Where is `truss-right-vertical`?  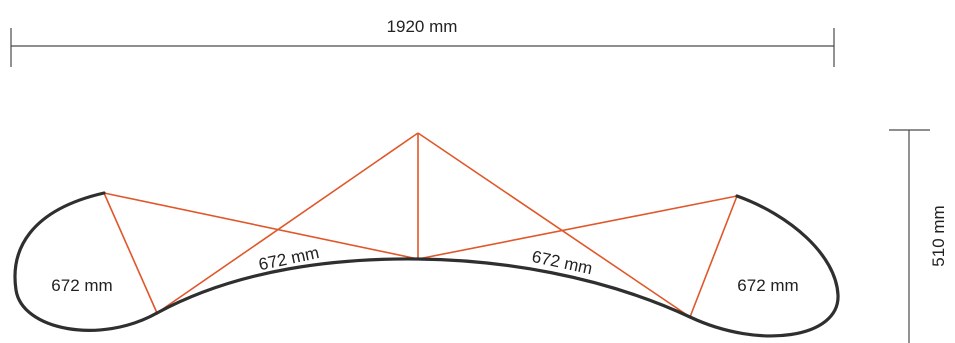 truss-right-vertical is located at coordinates (713, 256).